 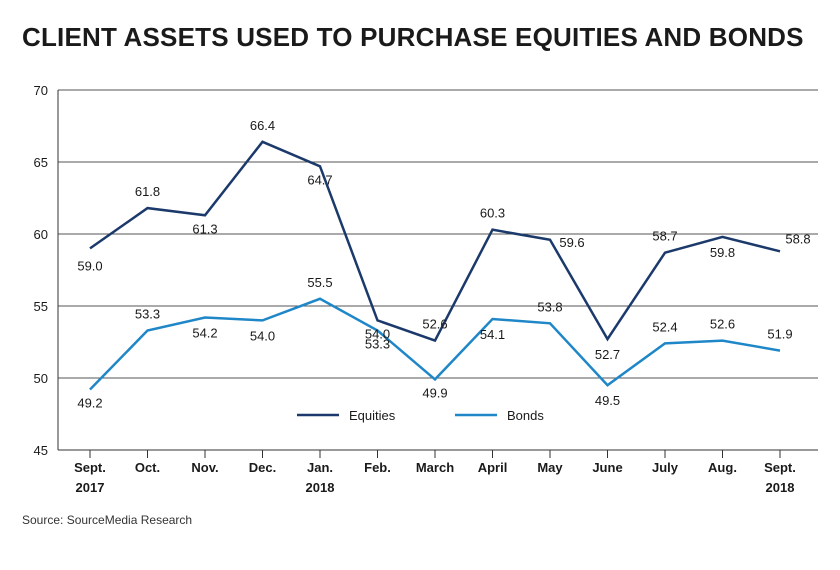 I want to click on source-note: Source: SourceMedia Research, so click(x=107, y=520).